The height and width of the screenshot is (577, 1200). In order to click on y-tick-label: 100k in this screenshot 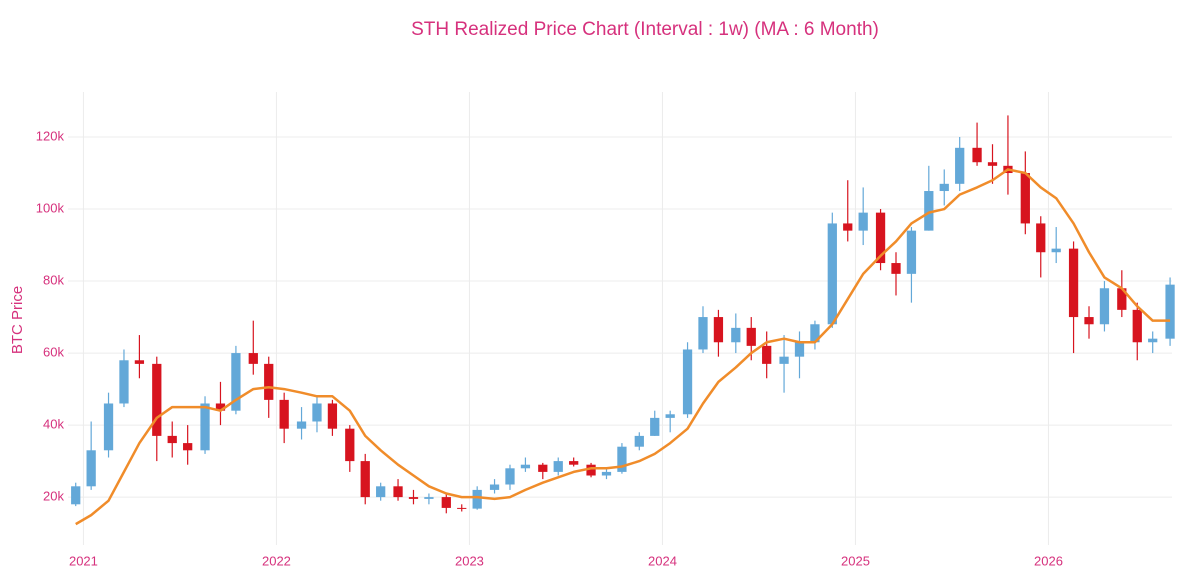, I will do `click(50, 207)`.